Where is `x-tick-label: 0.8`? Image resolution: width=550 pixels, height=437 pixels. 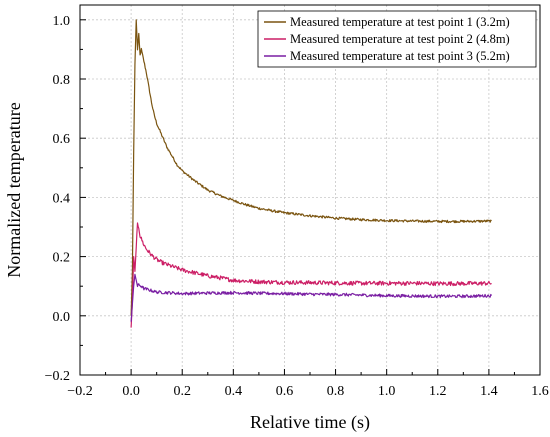 x-tick-label: 0.8 is located at coordinates (336, 391).